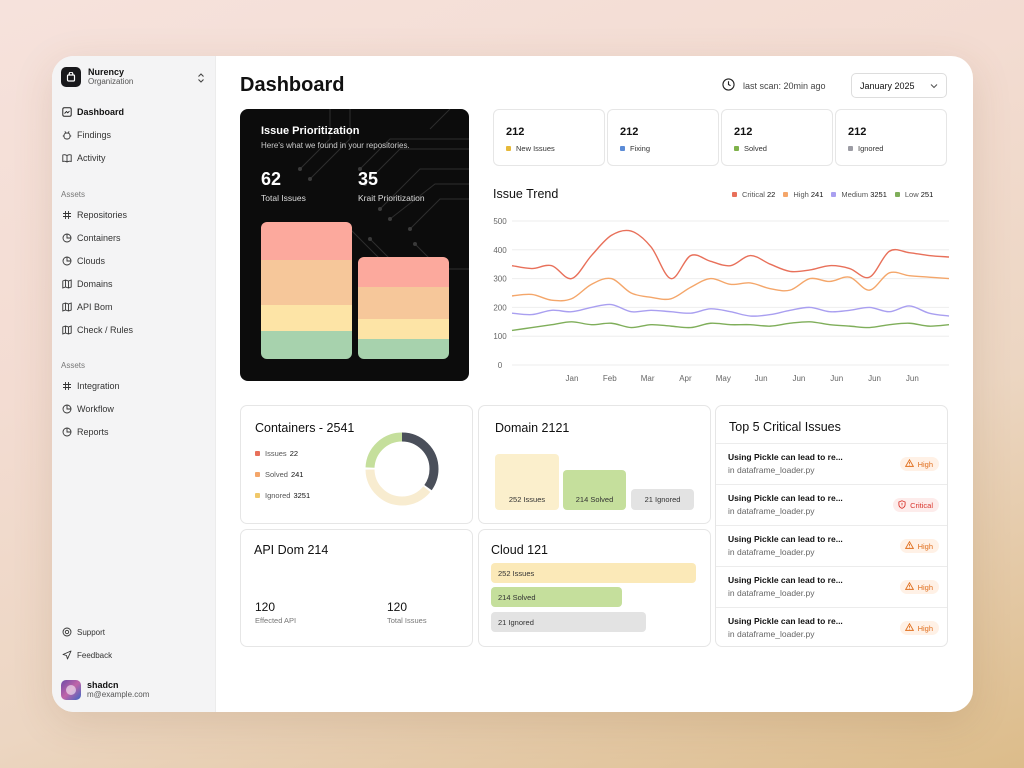 This screenshot has height=768, width=1024. Describe the element at coordinates (568, 622) in the screenshot. I see `cloud-bar-ignored: 21 Ignored` at that location.